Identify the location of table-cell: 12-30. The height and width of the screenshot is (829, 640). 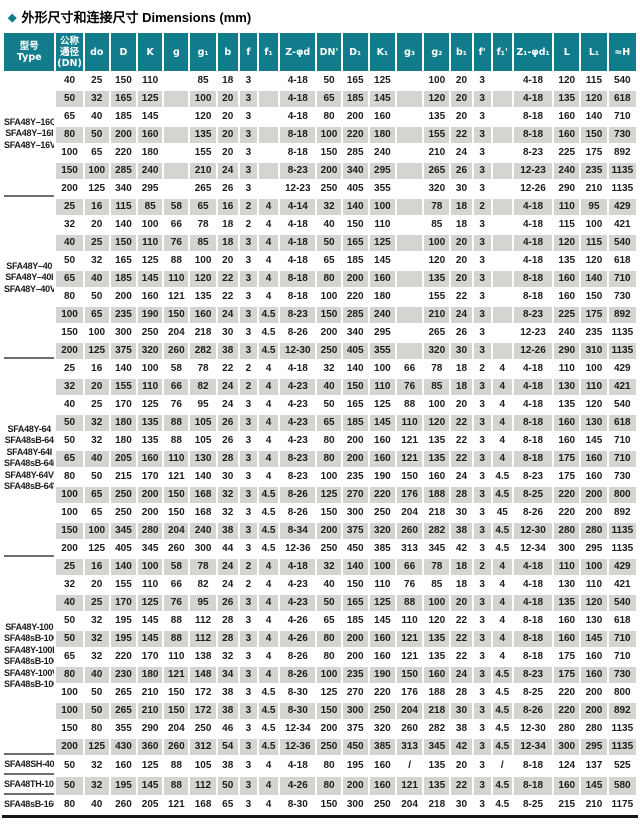
(298, 351).